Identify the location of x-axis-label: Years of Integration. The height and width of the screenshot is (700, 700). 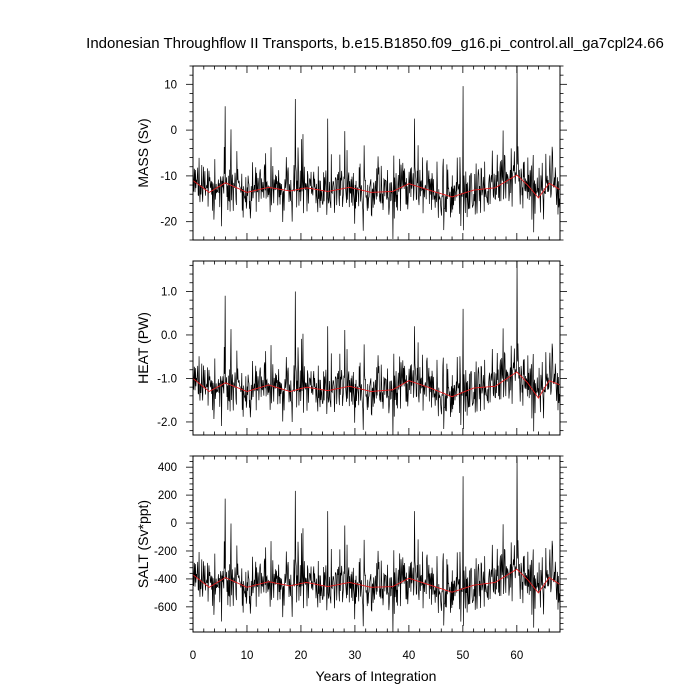
(376, 676).